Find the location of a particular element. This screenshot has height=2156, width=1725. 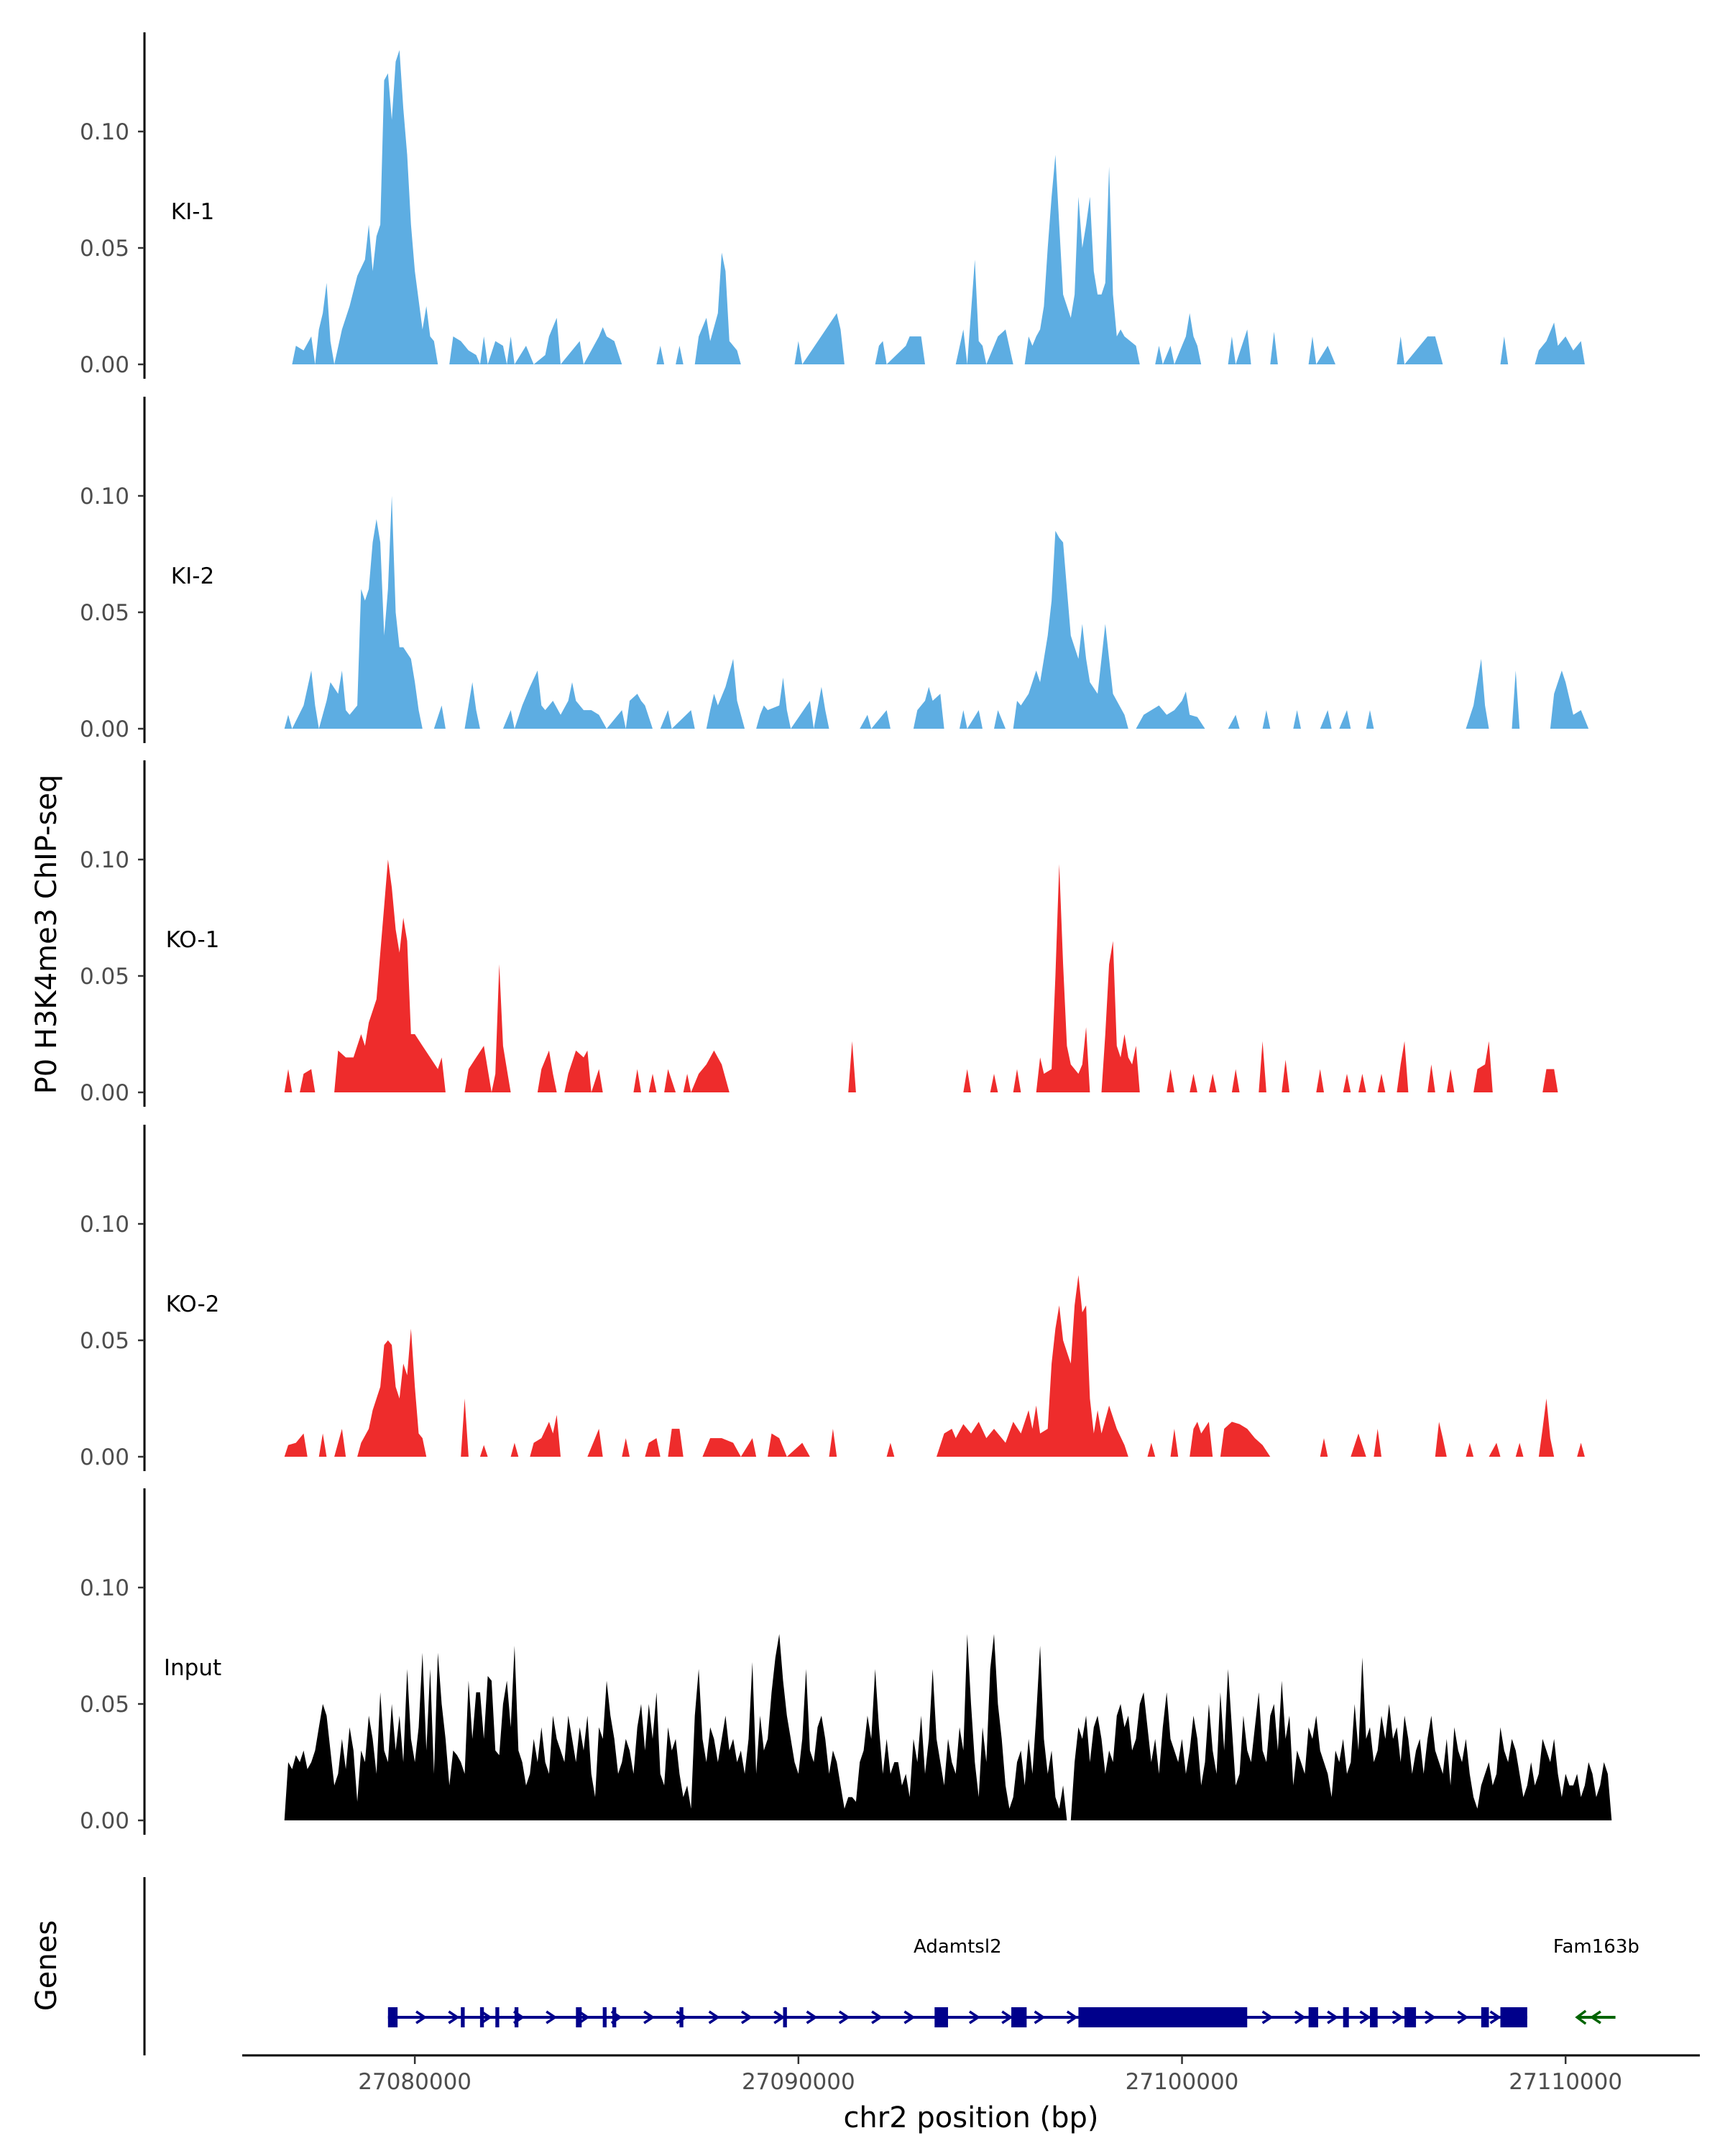

track-label-input: Input is located at coordinates (192, 1668).